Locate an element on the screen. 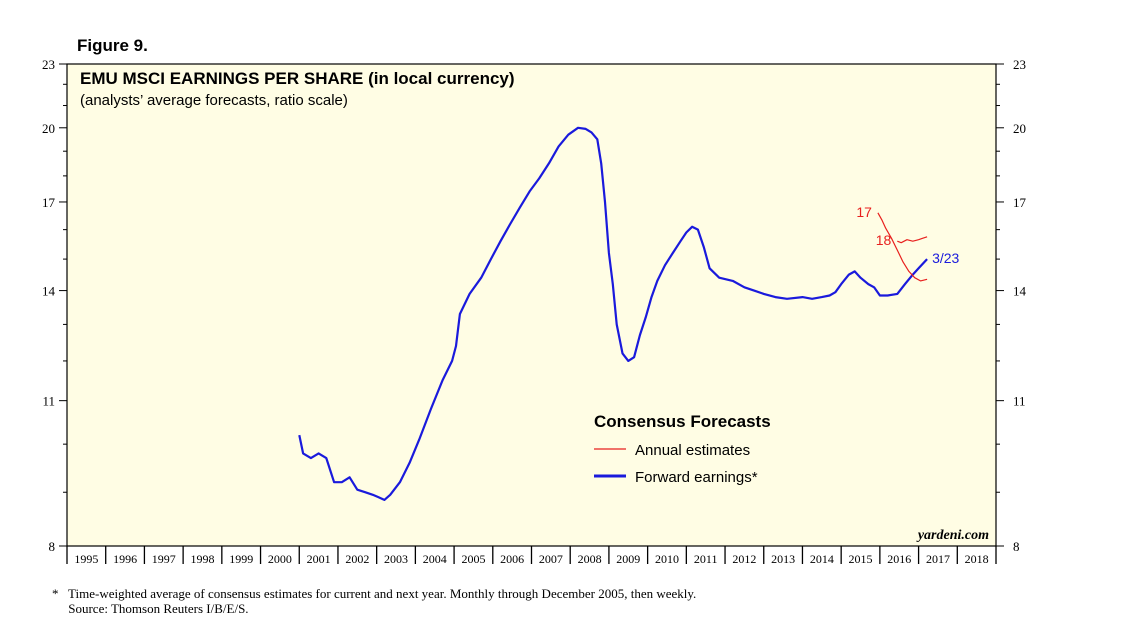 This screenshot has width=1138, height=641. x-tick-label: 2017 is located at coordinates (938, 559).